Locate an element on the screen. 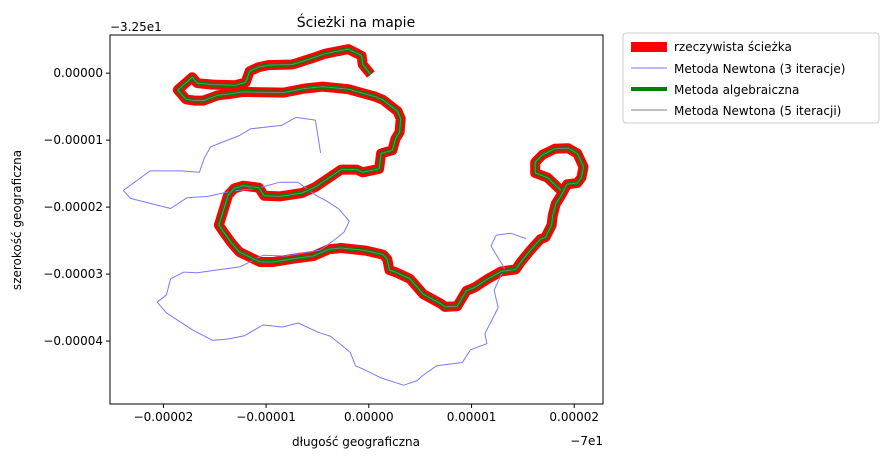  legend-frame is located at coordinates (751, 78).